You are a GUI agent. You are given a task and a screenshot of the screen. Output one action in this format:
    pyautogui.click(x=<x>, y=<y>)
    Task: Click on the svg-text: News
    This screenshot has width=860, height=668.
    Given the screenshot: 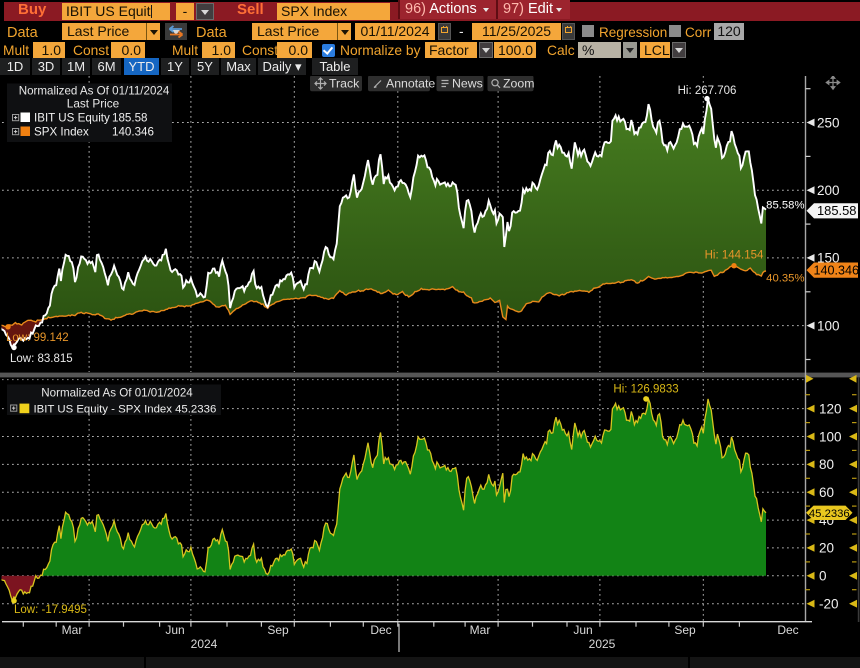 What is the action you would take?
    pyautogui.click(x=467, y=84)
    